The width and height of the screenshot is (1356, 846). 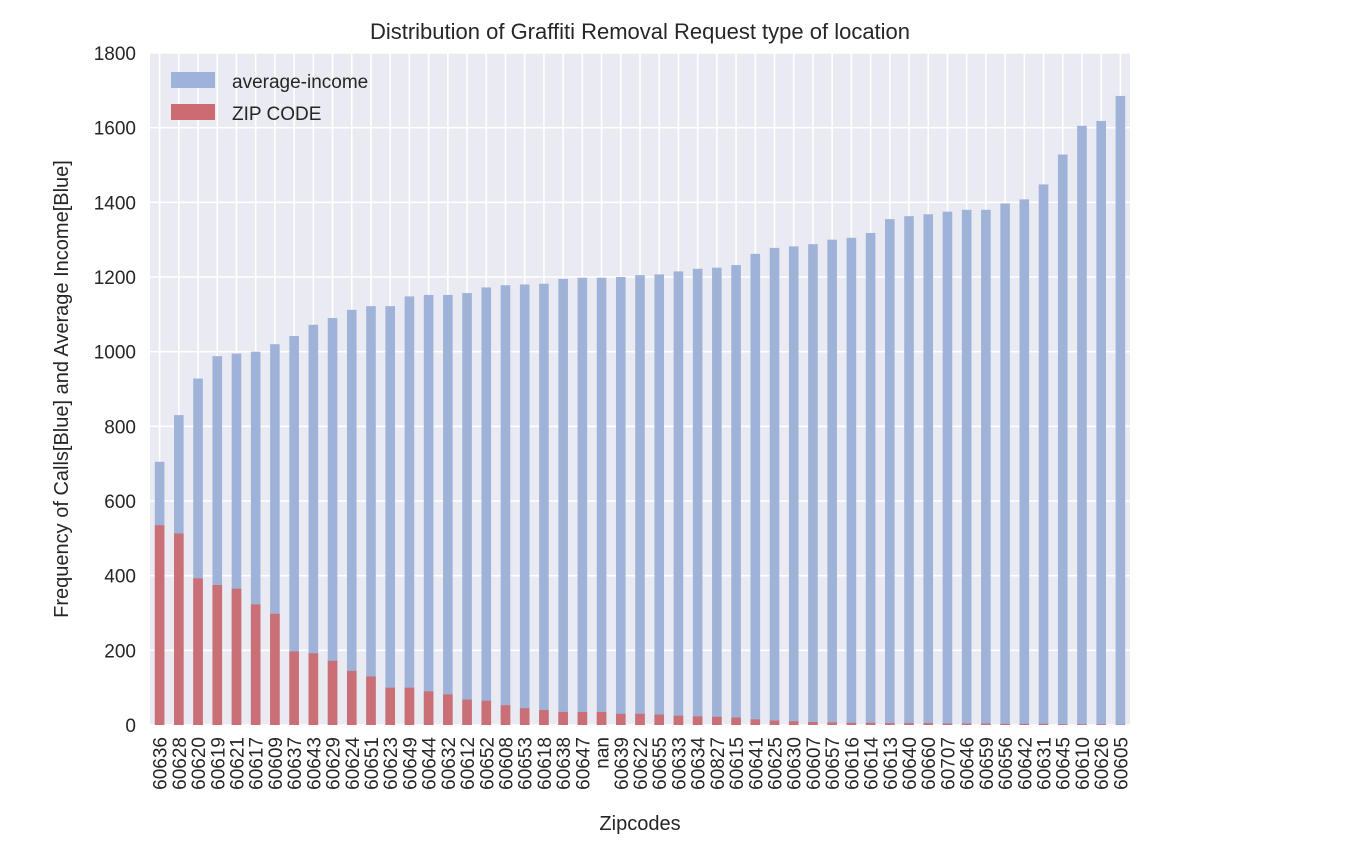 What do you see at coordinates (115, 278) in the screenshot?
I see `y-tick-label: 1200` at bounding box center [115, 278].